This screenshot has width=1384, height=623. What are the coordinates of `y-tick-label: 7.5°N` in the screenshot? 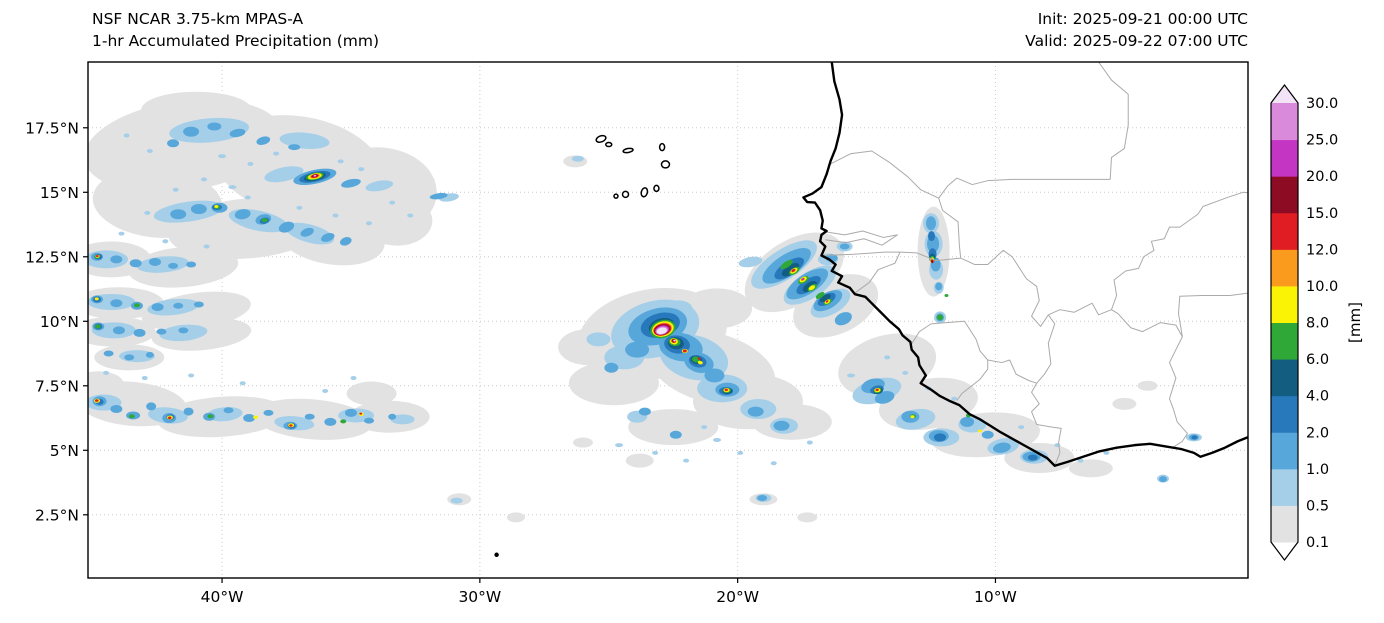 It's located at (57, 386).